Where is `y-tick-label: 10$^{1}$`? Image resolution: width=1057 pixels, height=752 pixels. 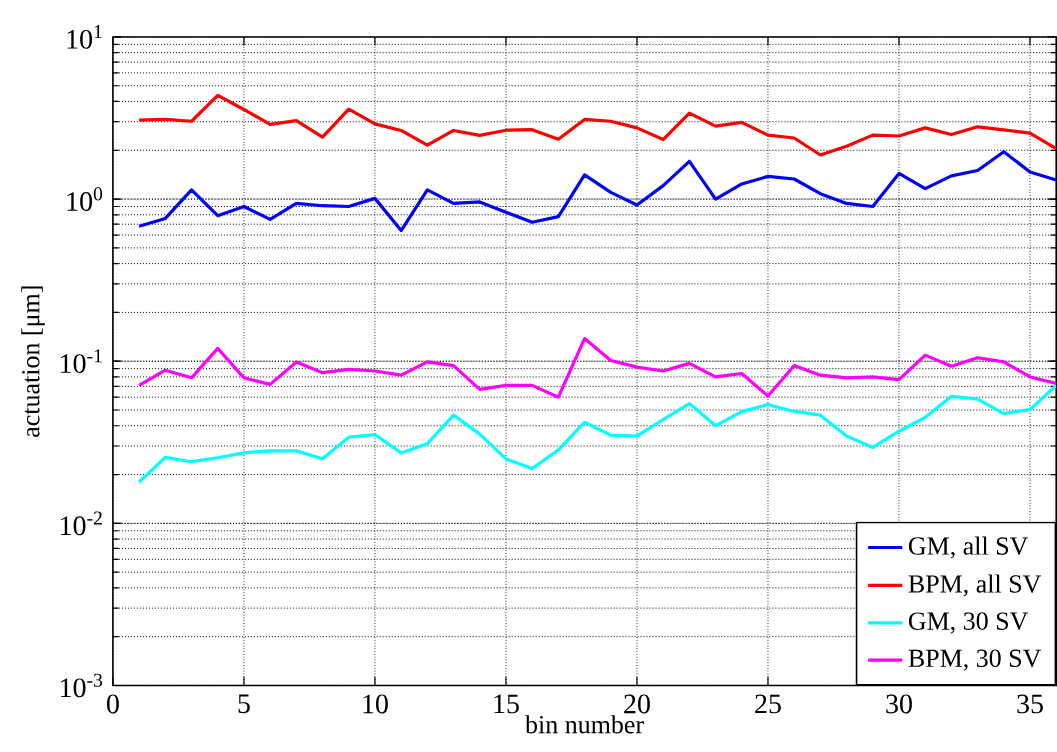
y-tick-label: 10$^{1}$ is located at coordinates (84, 36).